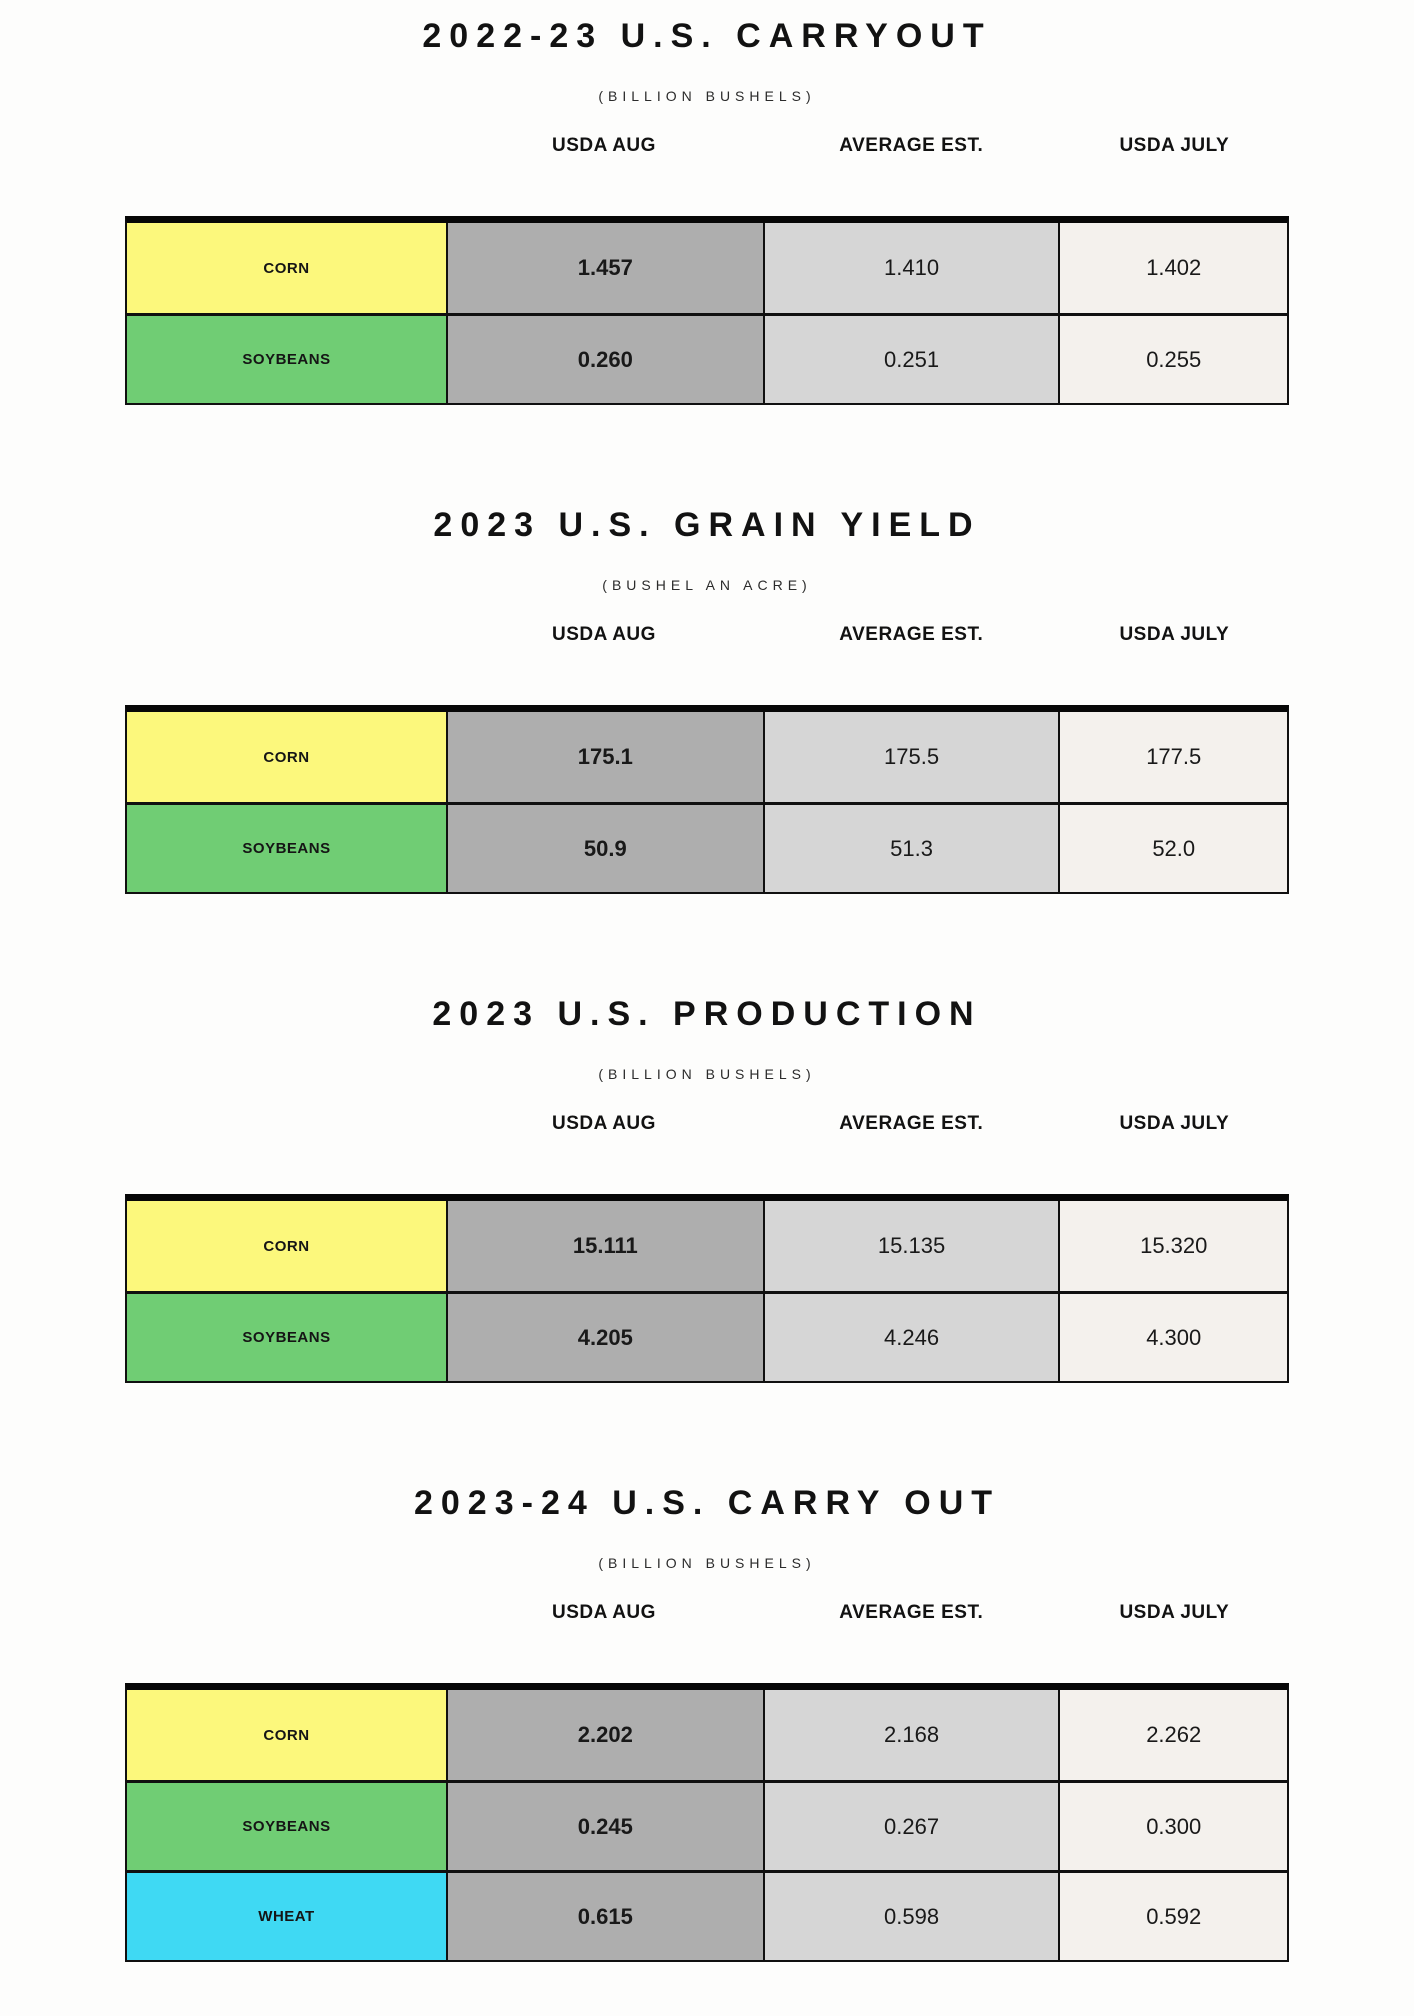  I want to click on table-row: CORN 15.111 15.135 15.320, so click(707, 1246).